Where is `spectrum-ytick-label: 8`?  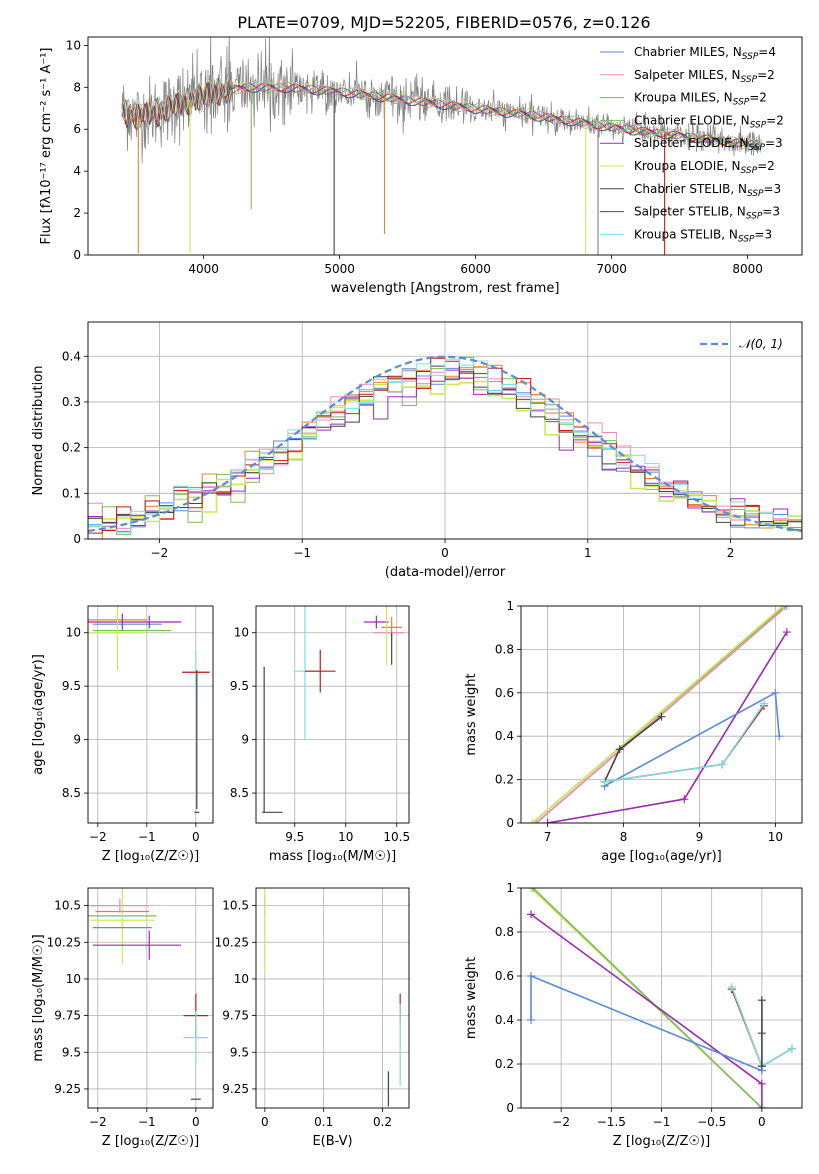 spectrum-ytick-label: 8 is located at coordinates (77, 87).